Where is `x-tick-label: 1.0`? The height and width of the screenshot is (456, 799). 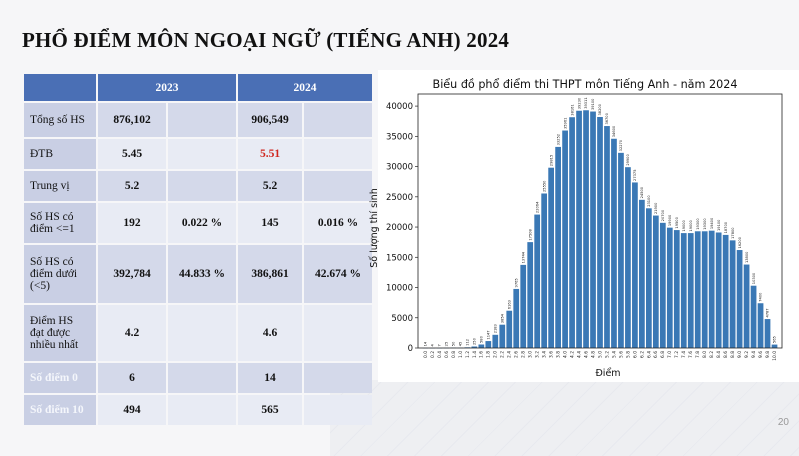 x-tick-label: 1.0 is located at coordinates (461, 354).